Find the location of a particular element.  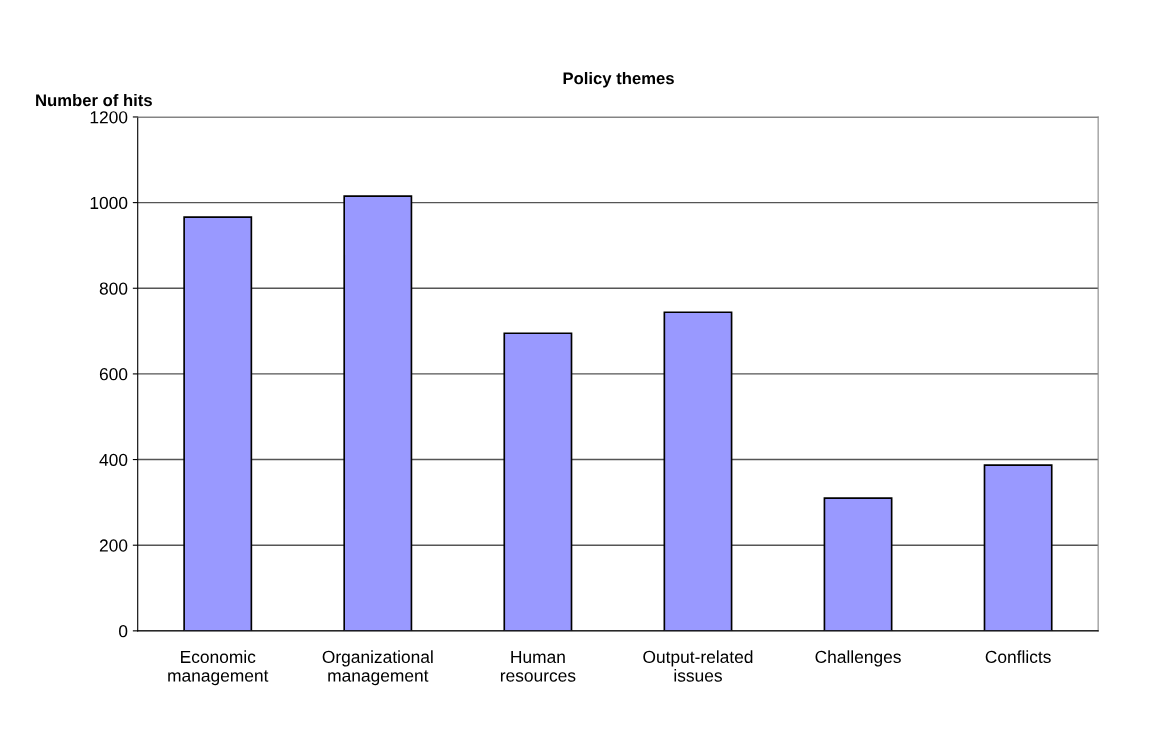

y-tick-label: 600 is located at coordinates (113, 374).